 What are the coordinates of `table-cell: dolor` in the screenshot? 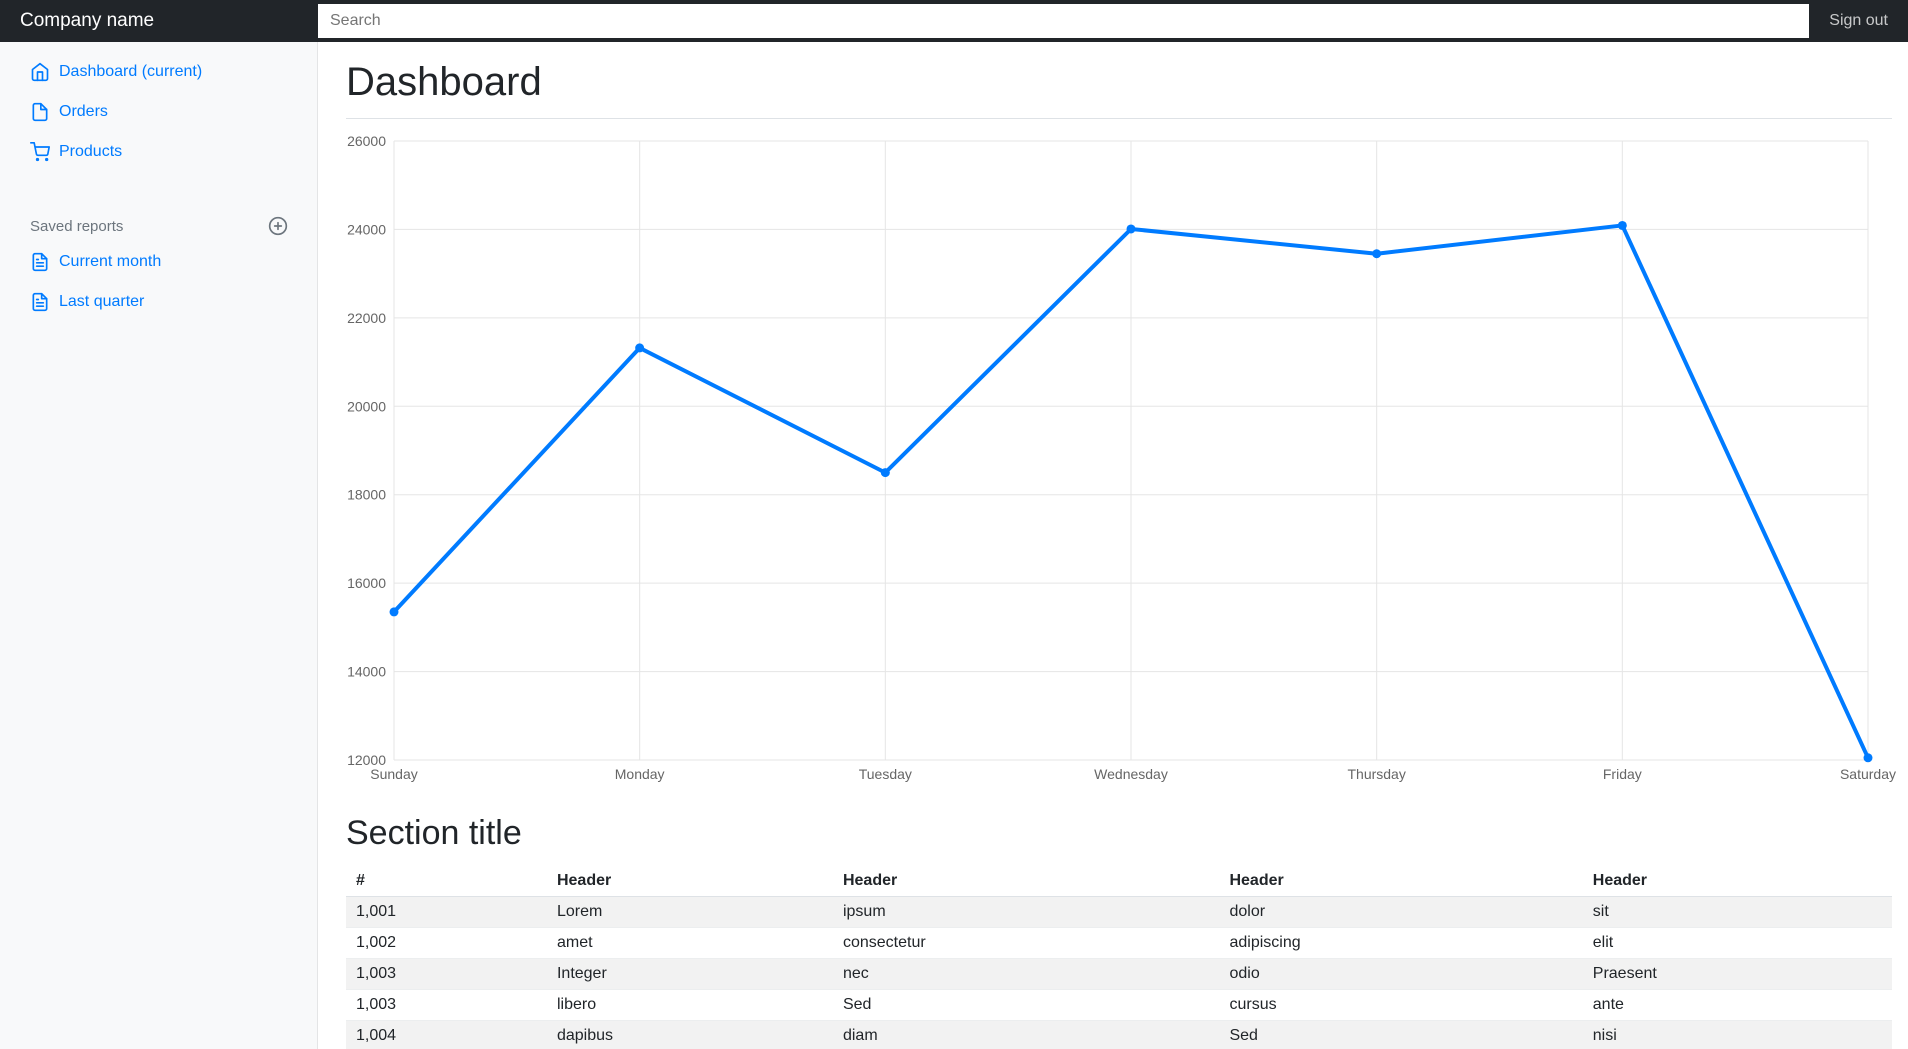 It's located at (1401, 911).